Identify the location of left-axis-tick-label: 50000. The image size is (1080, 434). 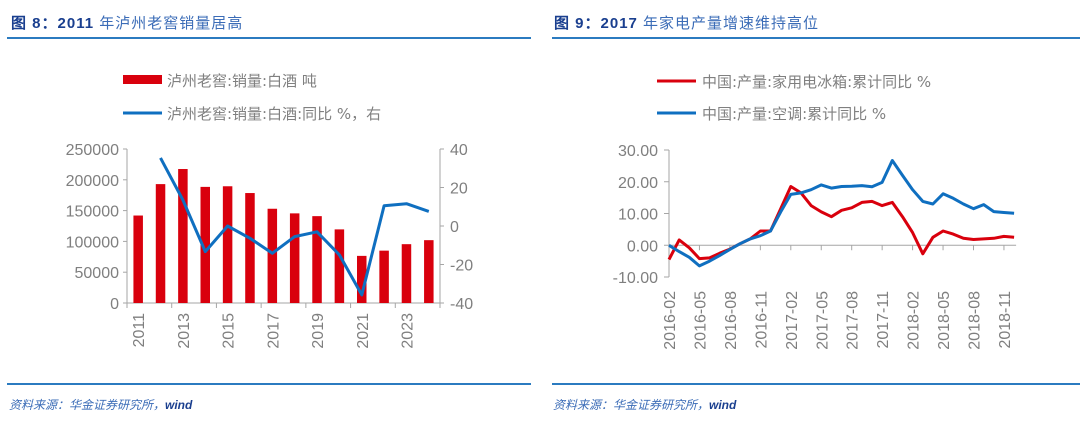
(97, 273).